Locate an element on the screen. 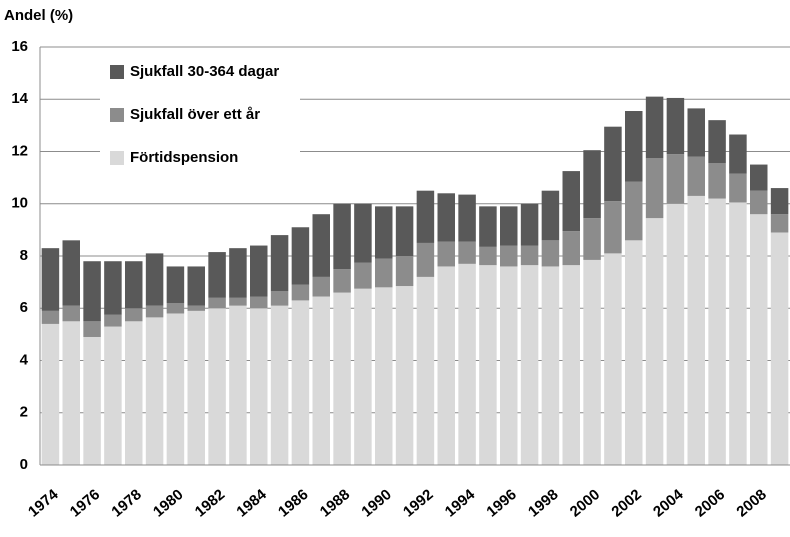  legend-label: Förtidspension is located at coordinates (184, 157).